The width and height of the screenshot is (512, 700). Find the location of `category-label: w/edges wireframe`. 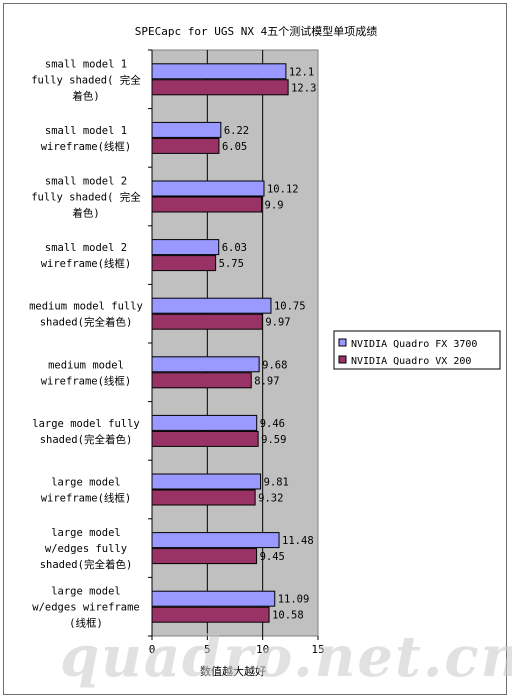

category-label: w/edges wireframe is located at coordinates (85, 608).